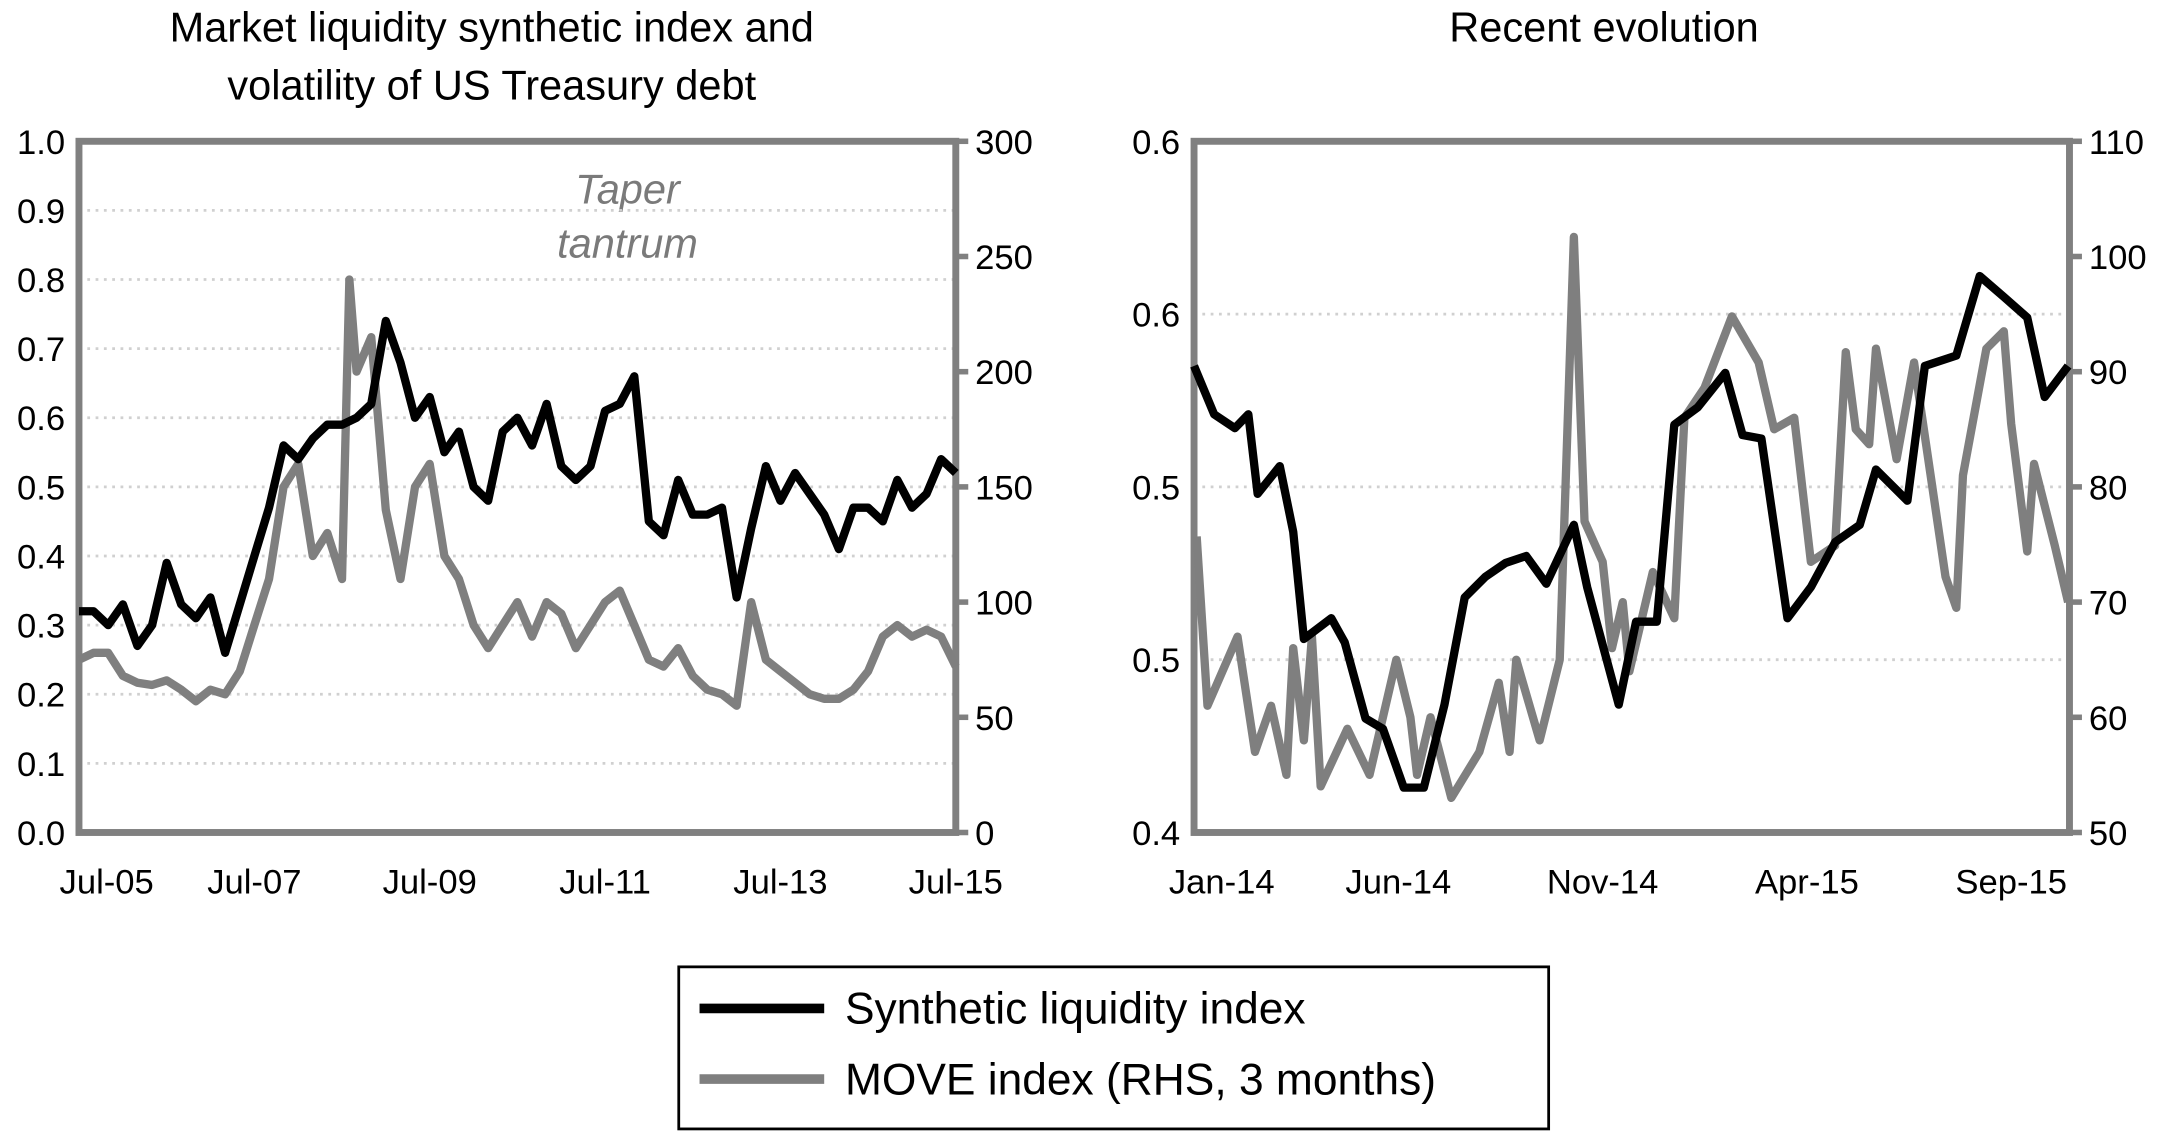  I want to click on right-chart-y2-tick-label: 110, so click(2116, 143).